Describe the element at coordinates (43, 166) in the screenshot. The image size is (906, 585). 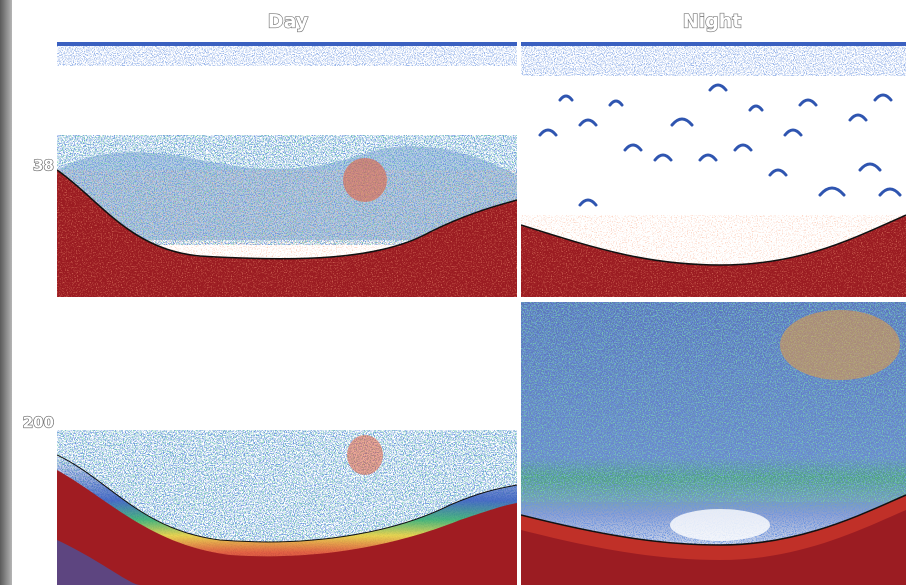
I see `row-label: 38` at that location.